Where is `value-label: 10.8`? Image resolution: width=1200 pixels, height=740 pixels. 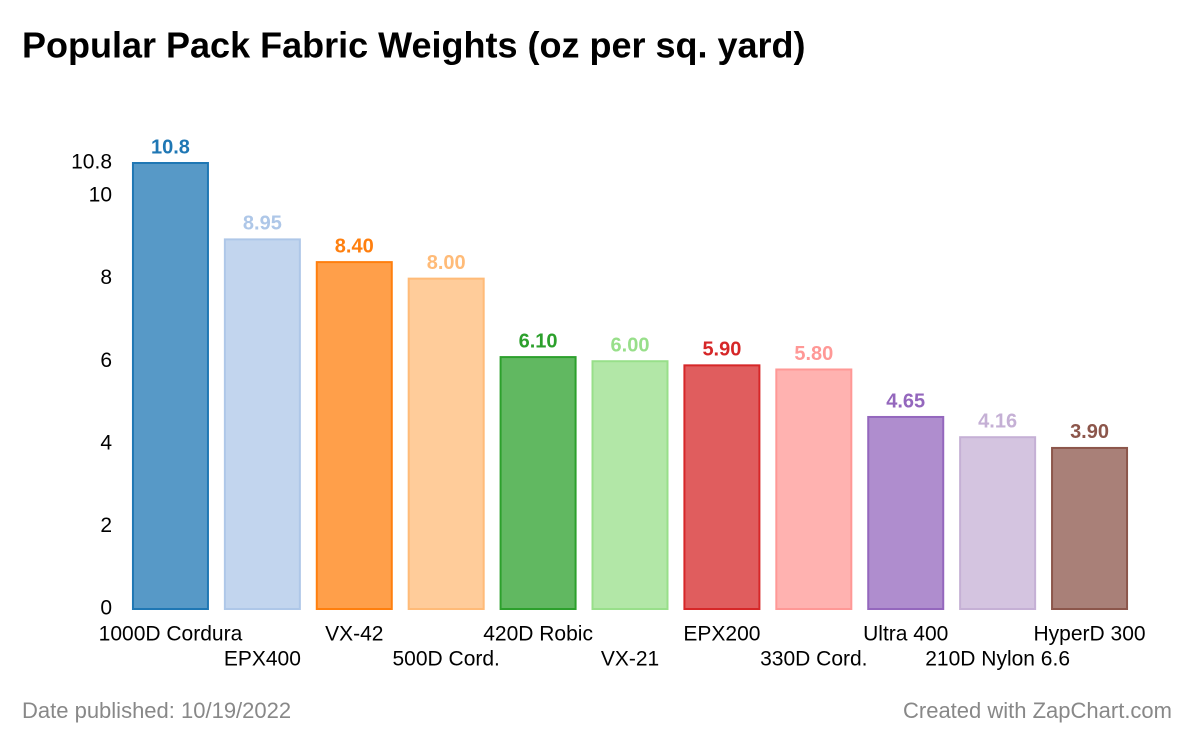
value-label: 10.8 is located at coordinates (170, 147).